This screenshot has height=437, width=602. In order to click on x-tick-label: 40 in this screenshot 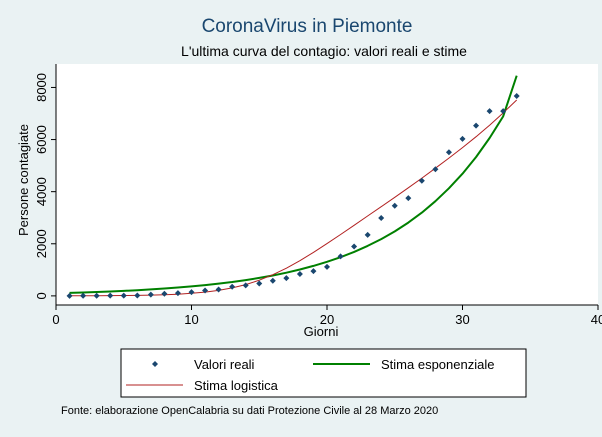, I will do `click(596, 319)`.